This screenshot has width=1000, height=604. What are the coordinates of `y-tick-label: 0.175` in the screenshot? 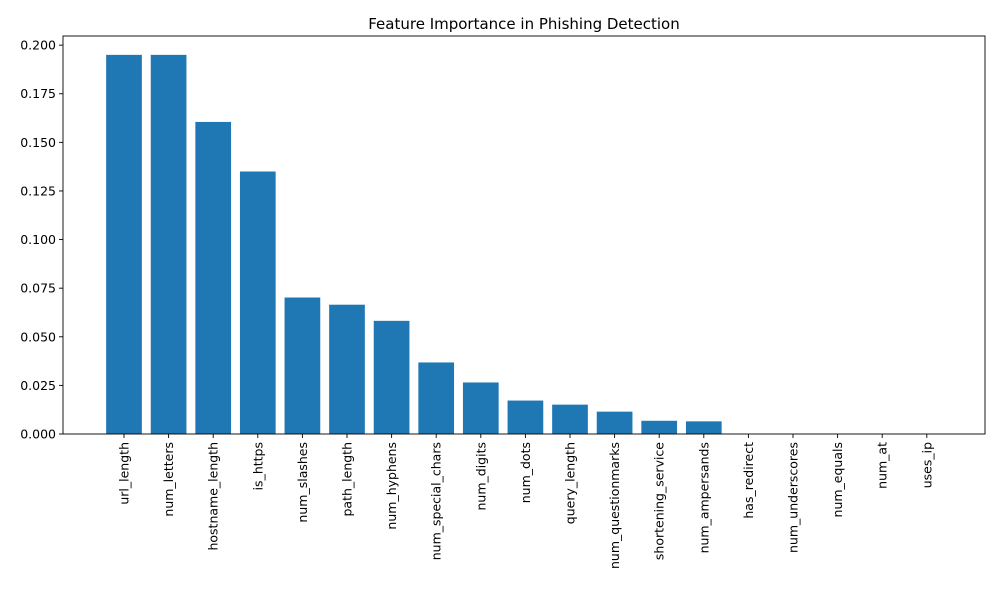 It's located at (38, 93).